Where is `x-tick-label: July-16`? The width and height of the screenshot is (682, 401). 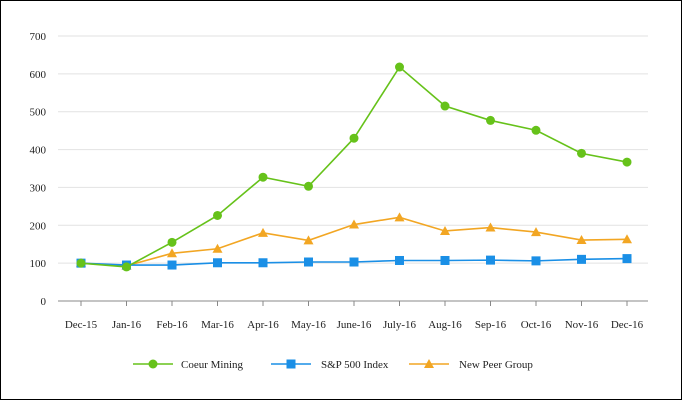
x-tick-label: July-16 is located at coordinates (400, 325).